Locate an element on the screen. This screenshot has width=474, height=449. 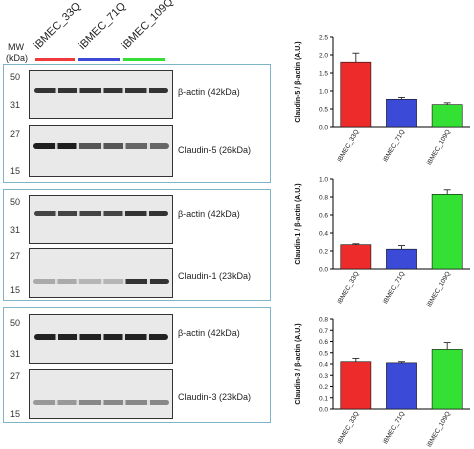
lane-underline-71q is located at coordinates (99, 59).